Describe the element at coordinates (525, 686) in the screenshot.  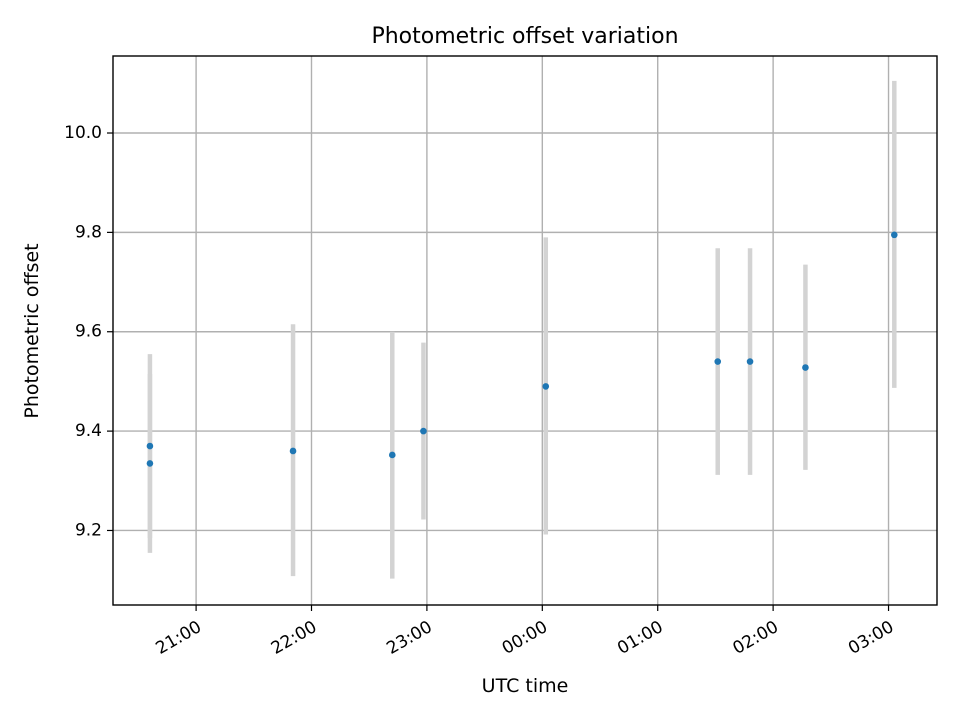
I see `x-axis-label: UTC time` at that location.